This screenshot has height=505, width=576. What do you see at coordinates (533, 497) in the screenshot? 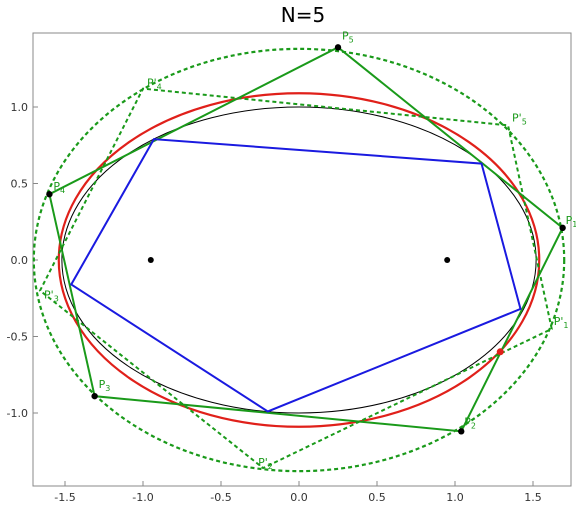
I see `x-tick-label: 1.5` at bounding box center [533, 497].